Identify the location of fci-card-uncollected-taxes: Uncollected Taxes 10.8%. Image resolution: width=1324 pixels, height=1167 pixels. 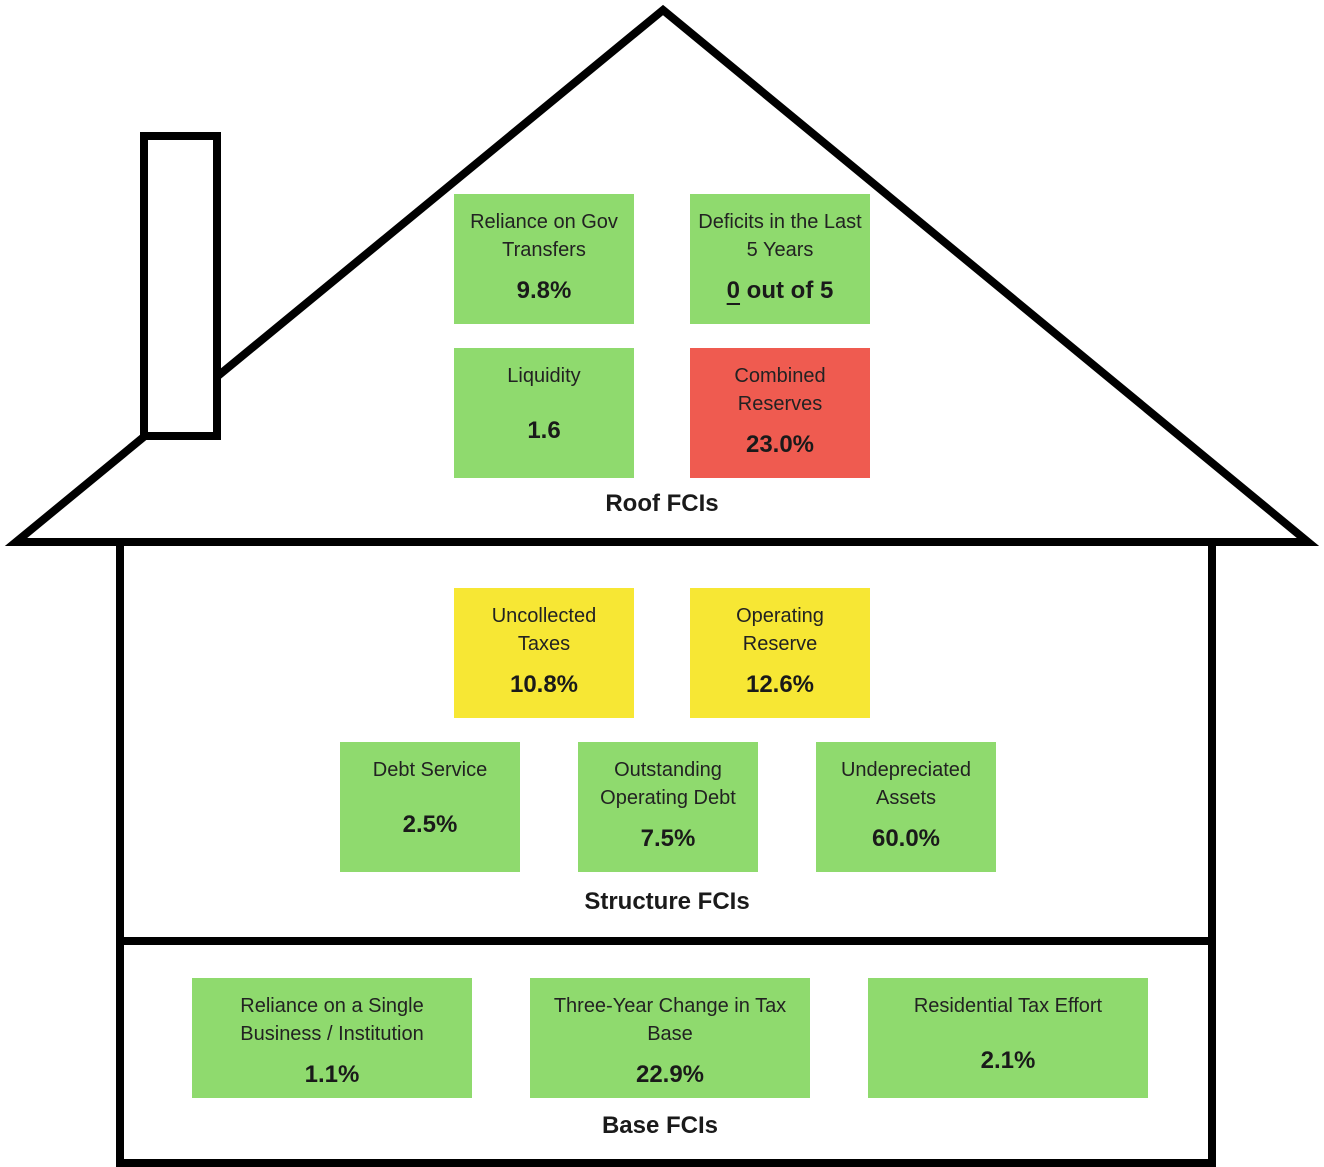
(544, 653).